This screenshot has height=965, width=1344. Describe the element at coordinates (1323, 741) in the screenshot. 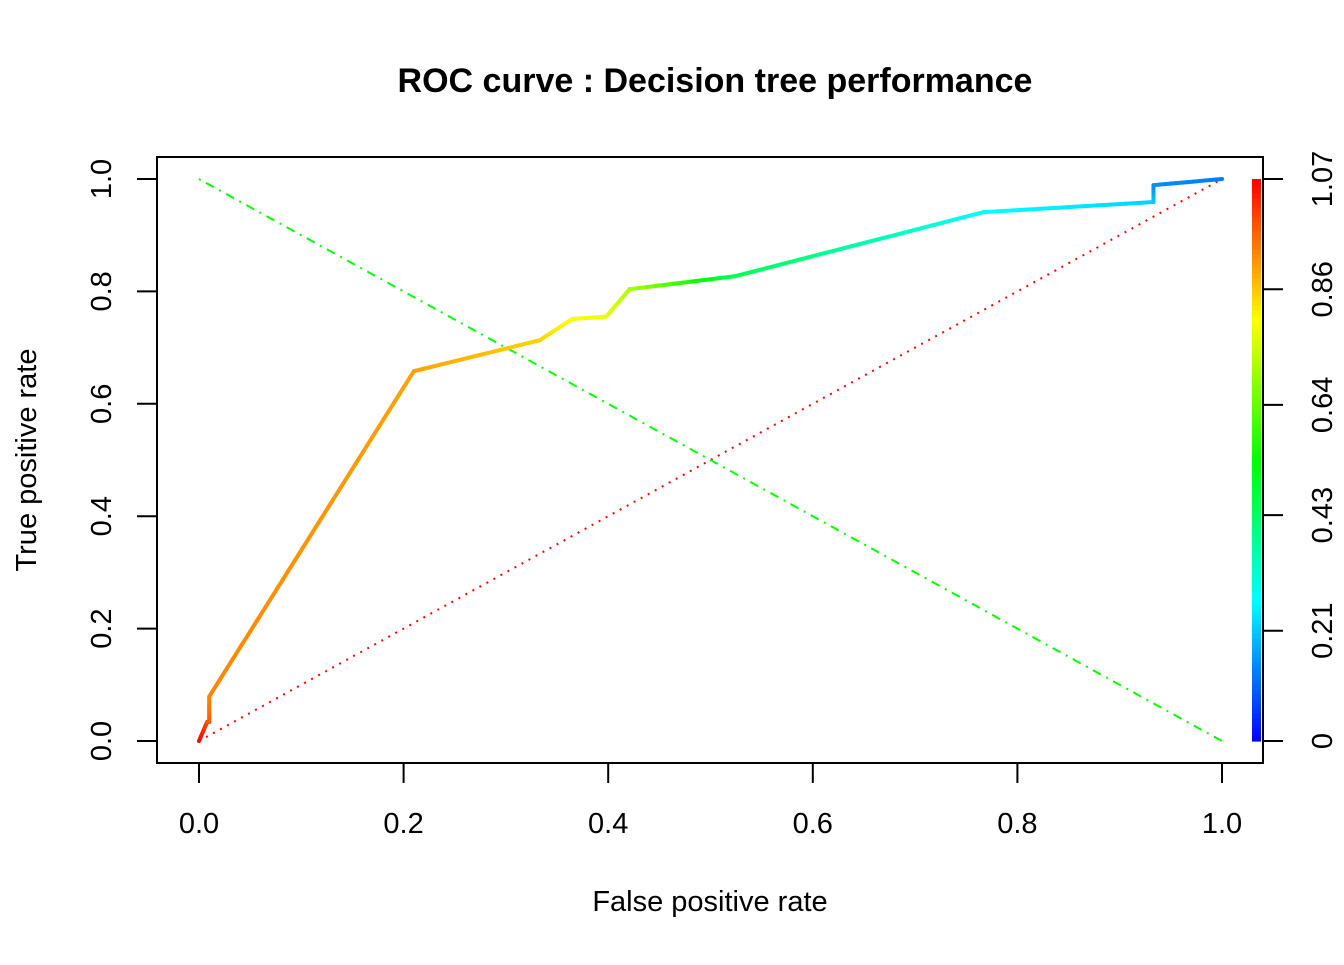

I see `colorbar-tick-label: 0` at that location.